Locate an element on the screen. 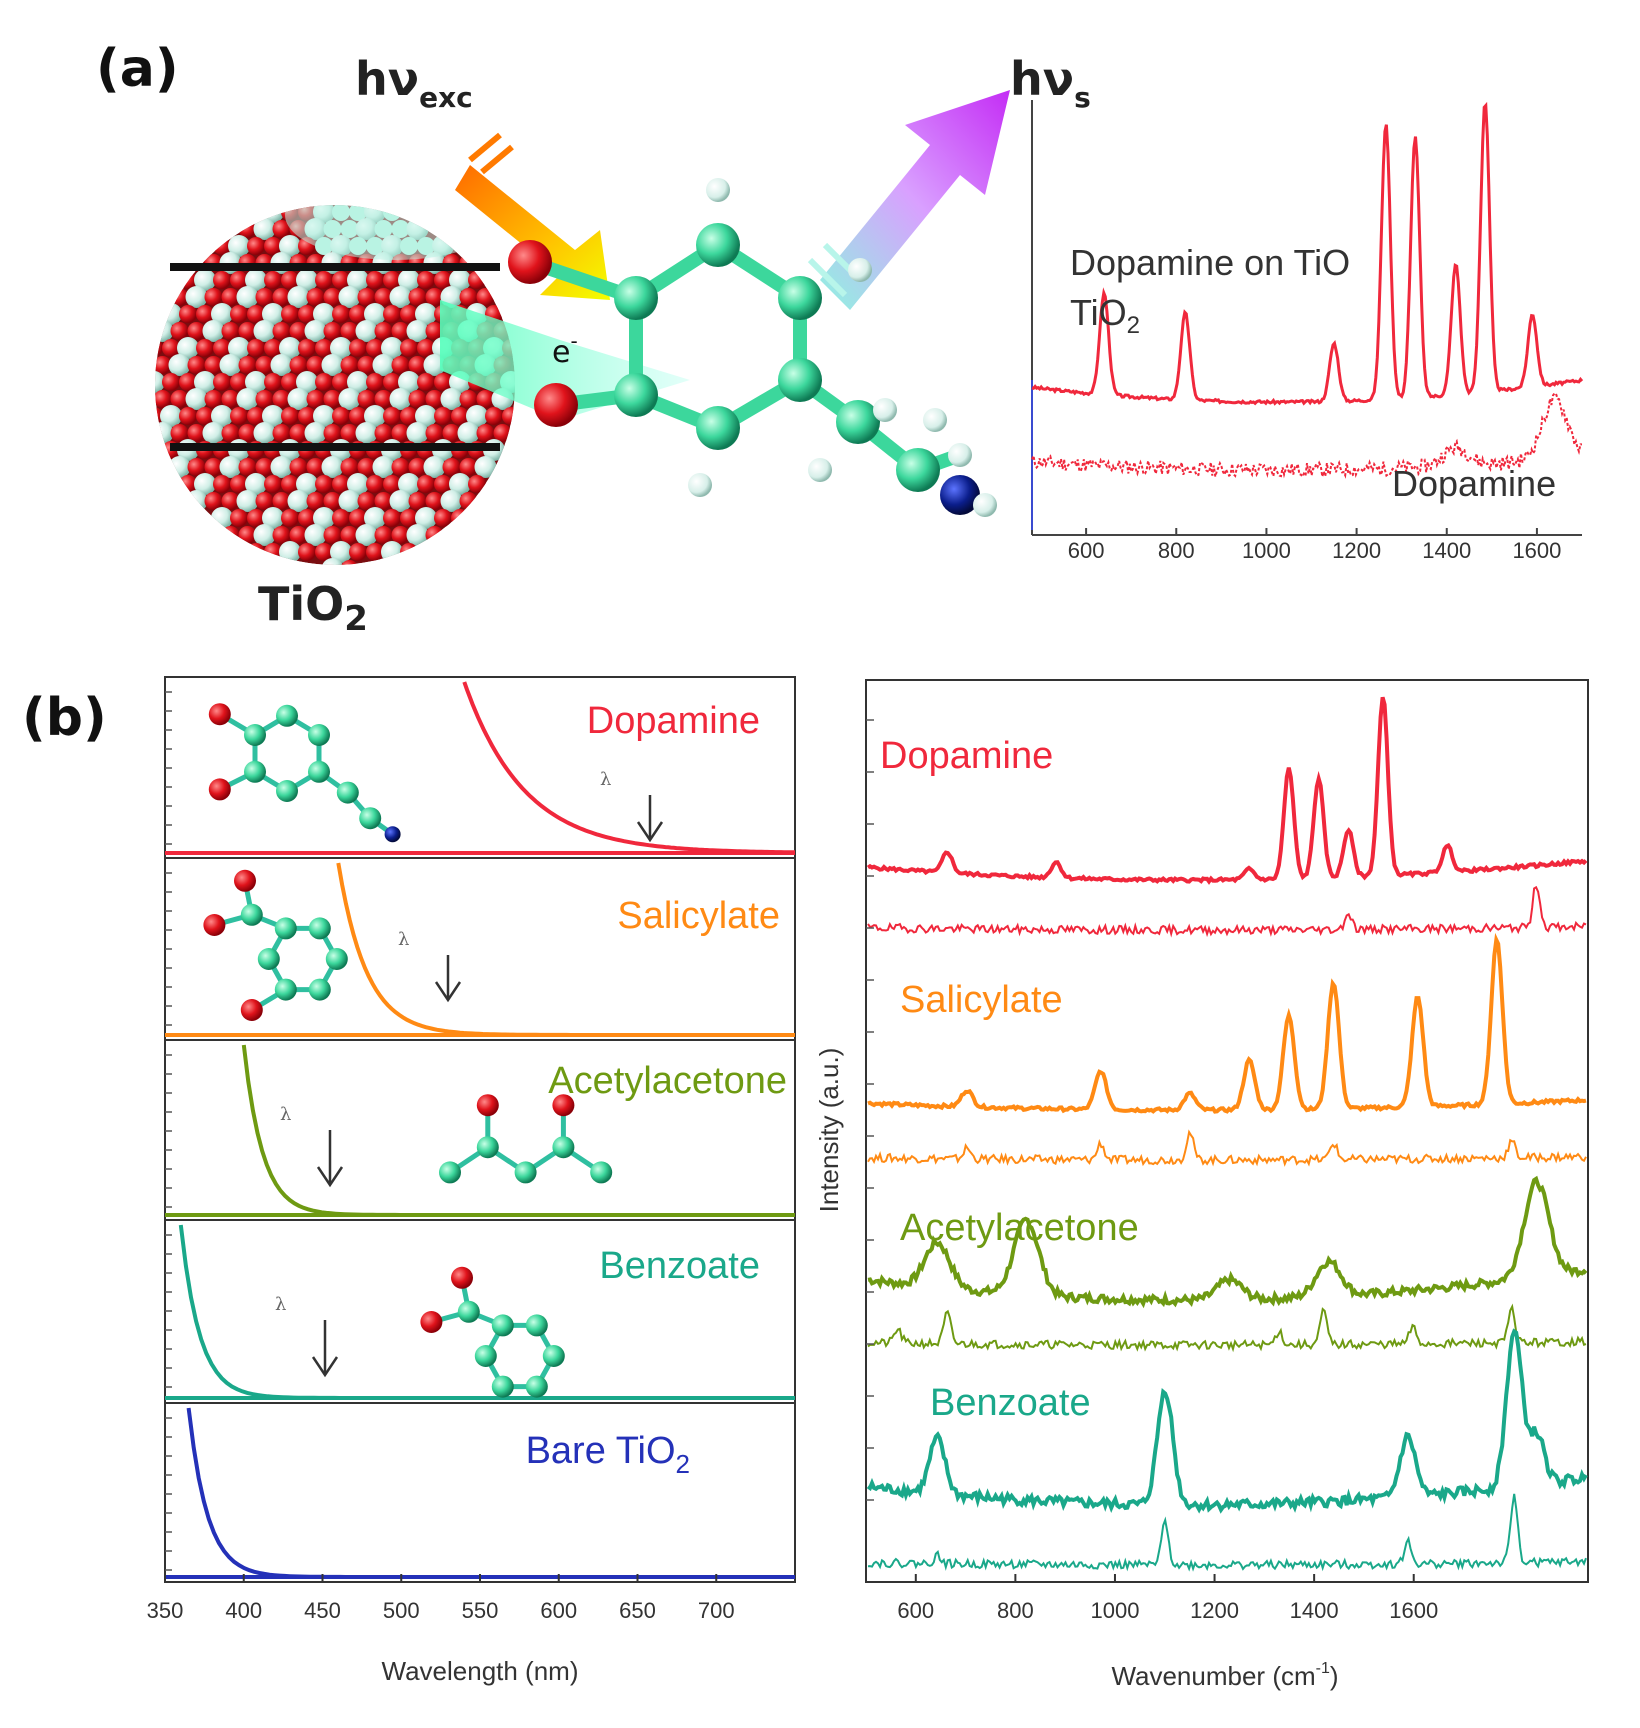 Image resolution: width=1640 pixels, height=1728 pixels. absorption-series-label: Bare TiO2 is located at coordinates (608, 1454).